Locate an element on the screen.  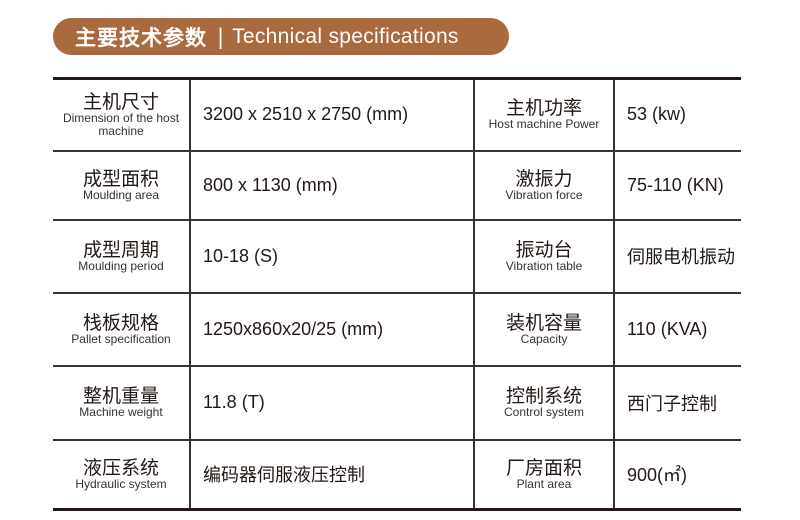
spec-value: 西门子控制 is located at coordinates (677, 402).